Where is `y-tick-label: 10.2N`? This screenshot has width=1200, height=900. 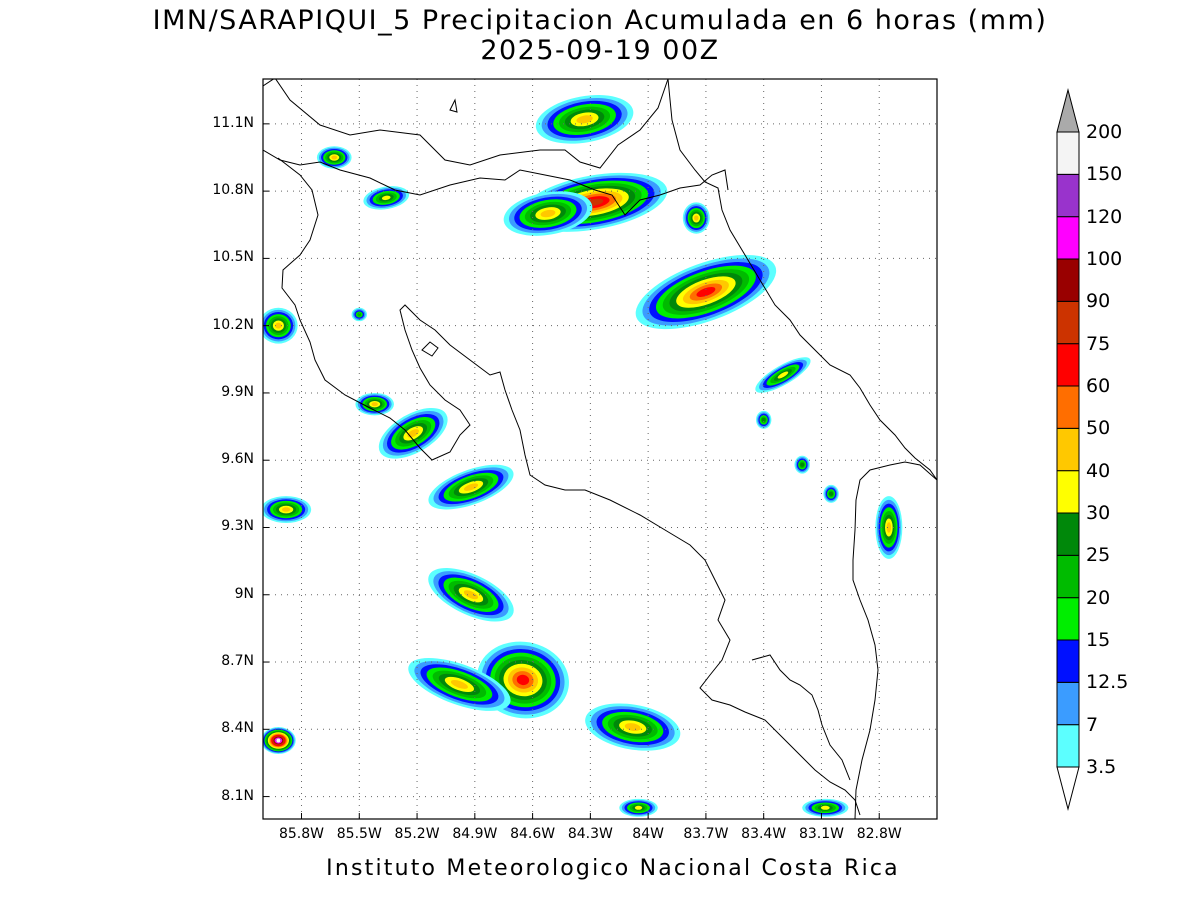
y-tick-label: 10.2N is located at coordinates (233, 324).